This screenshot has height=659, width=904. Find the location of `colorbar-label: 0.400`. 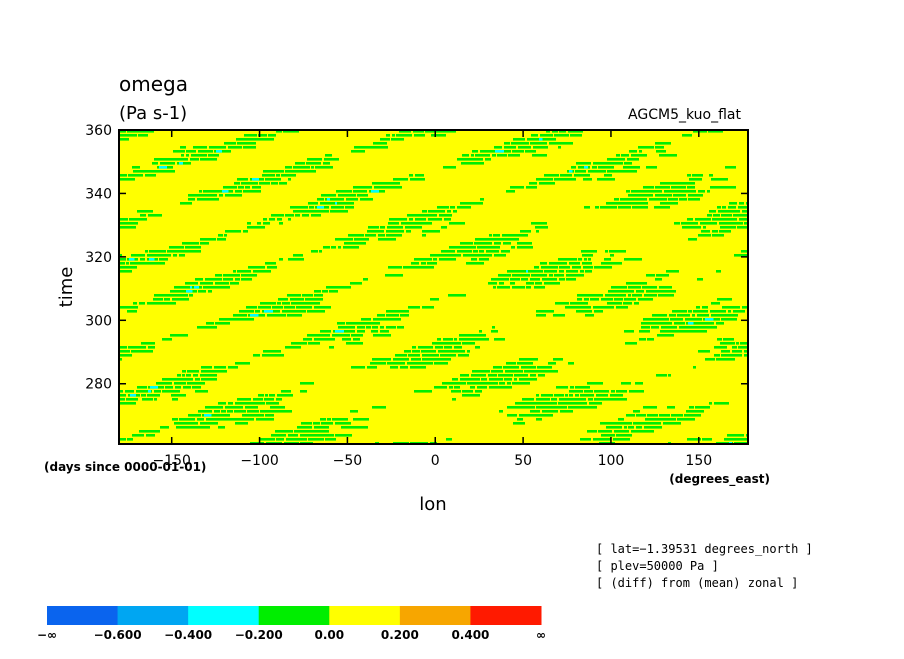

colorbar-label: 0.400 is located at coordinates (470, 635).